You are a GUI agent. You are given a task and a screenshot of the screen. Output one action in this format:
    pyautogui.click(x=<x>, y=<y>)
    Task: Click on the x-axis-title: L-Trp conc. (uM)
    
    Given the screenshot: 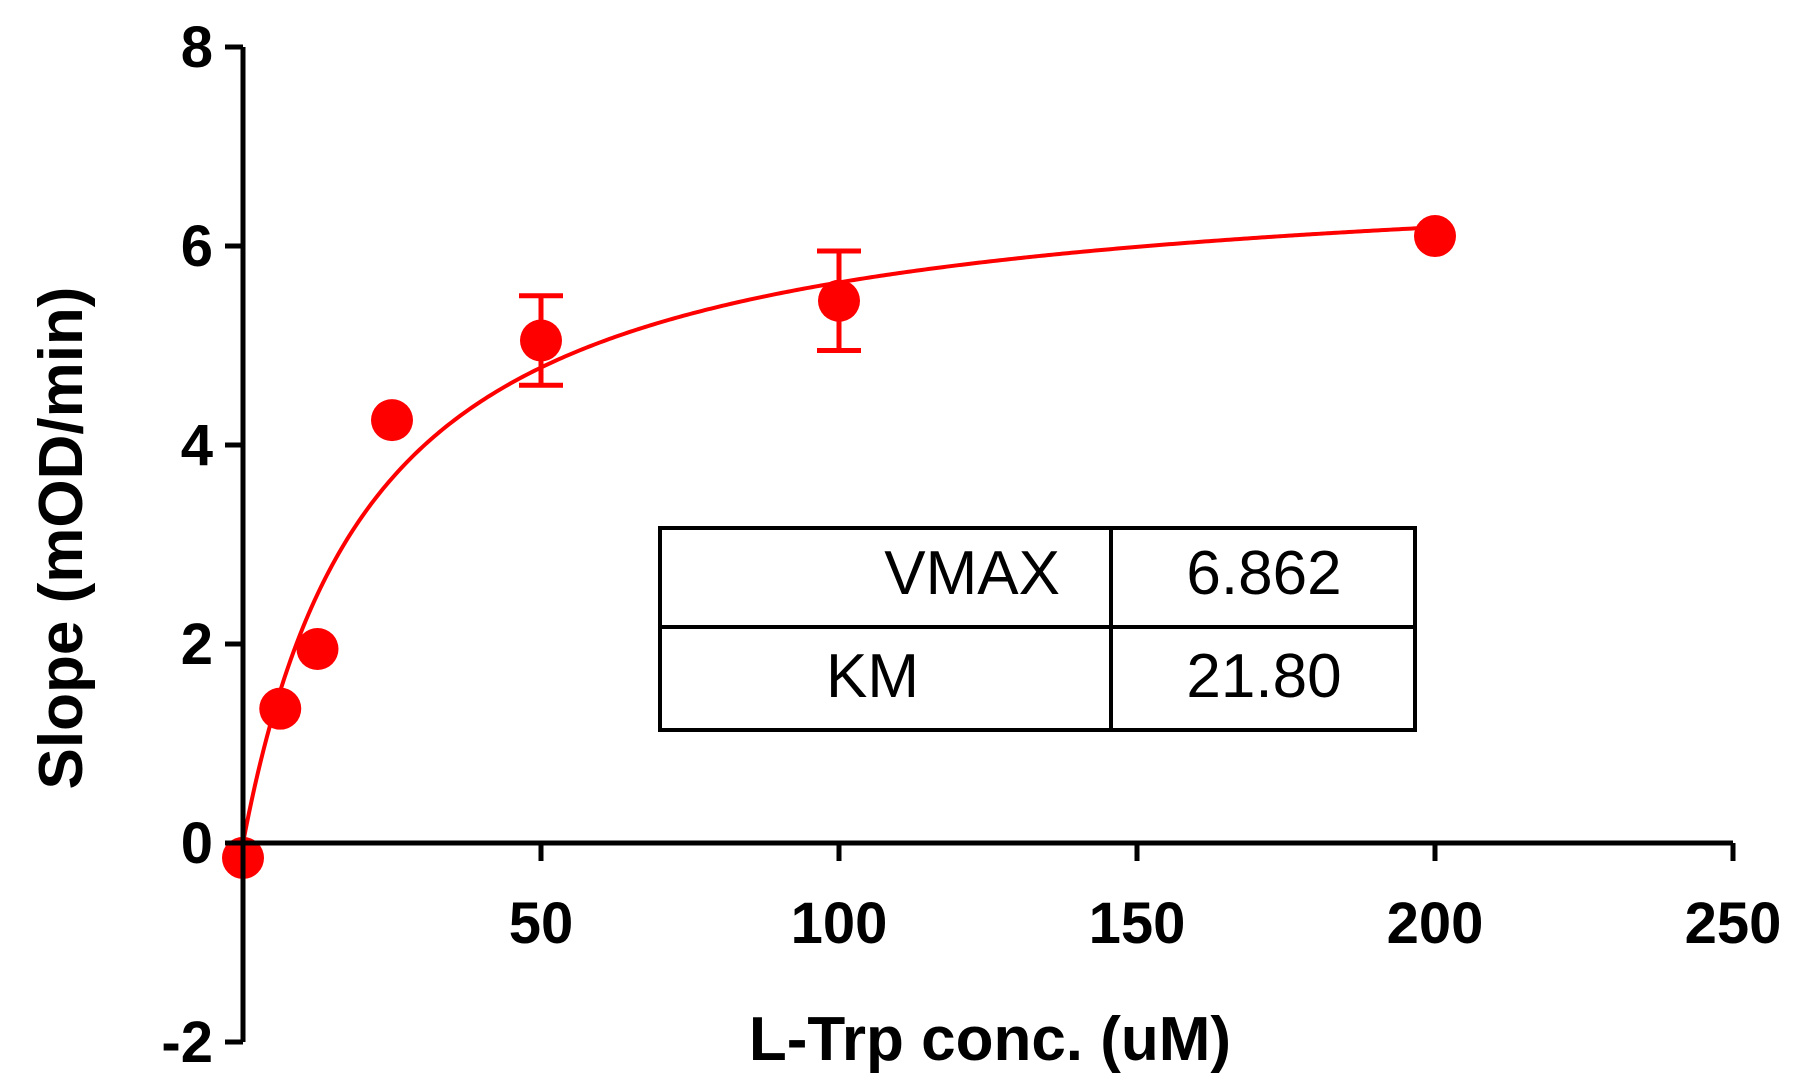 What is the action you would take?
    pyautogui.click(x=990, y=1039)
    